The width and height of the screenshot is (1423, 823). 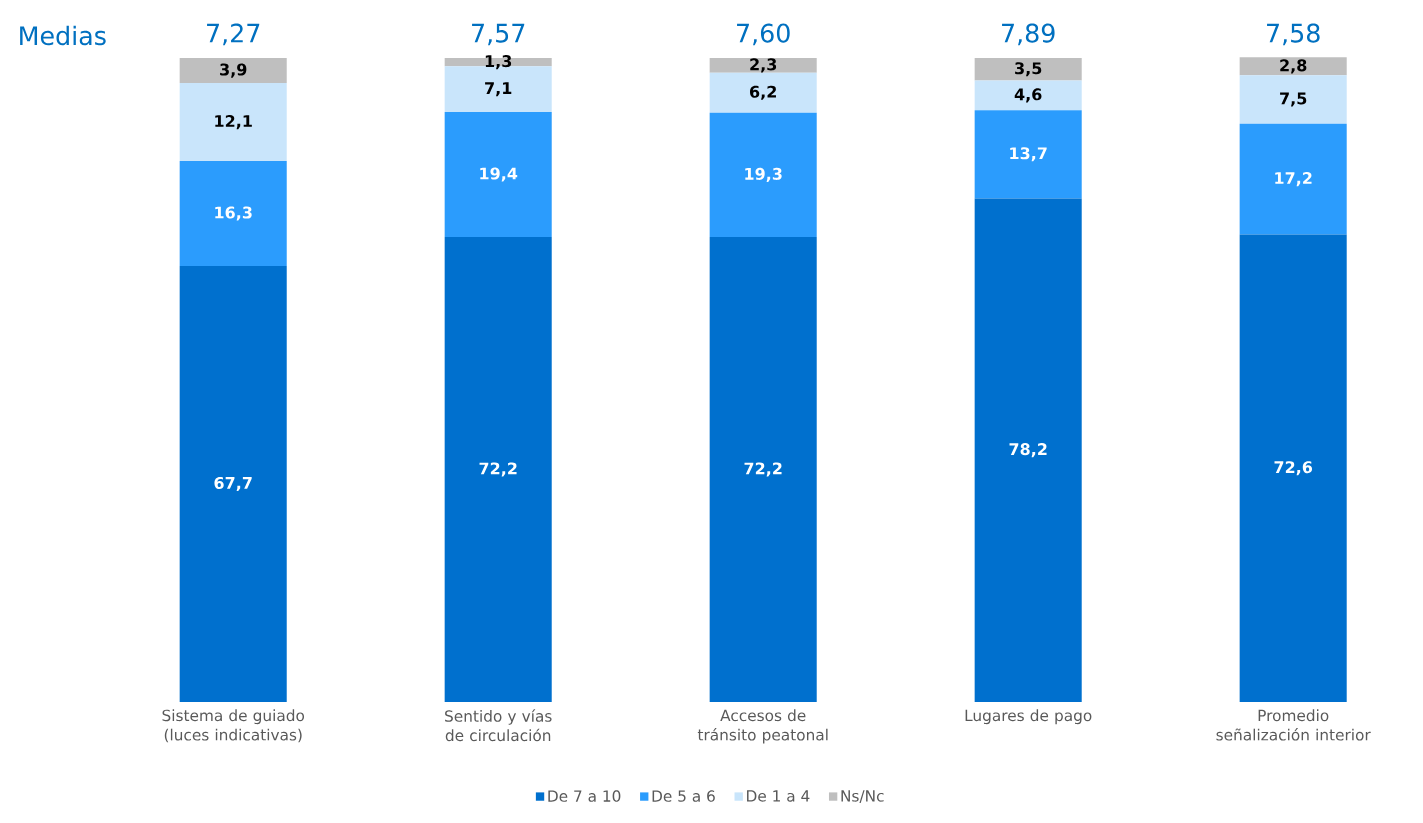 I want to click on x-tick-label: Sentido y vías de circulación, so click(x=498, y=725).